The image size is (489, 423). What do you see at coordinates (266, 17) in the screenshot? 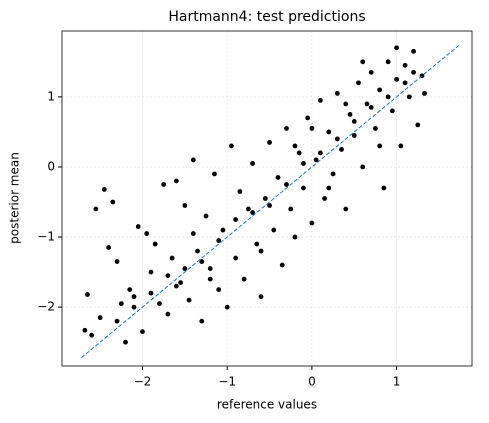
I see `chart-title: Hartmann4: test predictions` at bounding box center [266, 17].